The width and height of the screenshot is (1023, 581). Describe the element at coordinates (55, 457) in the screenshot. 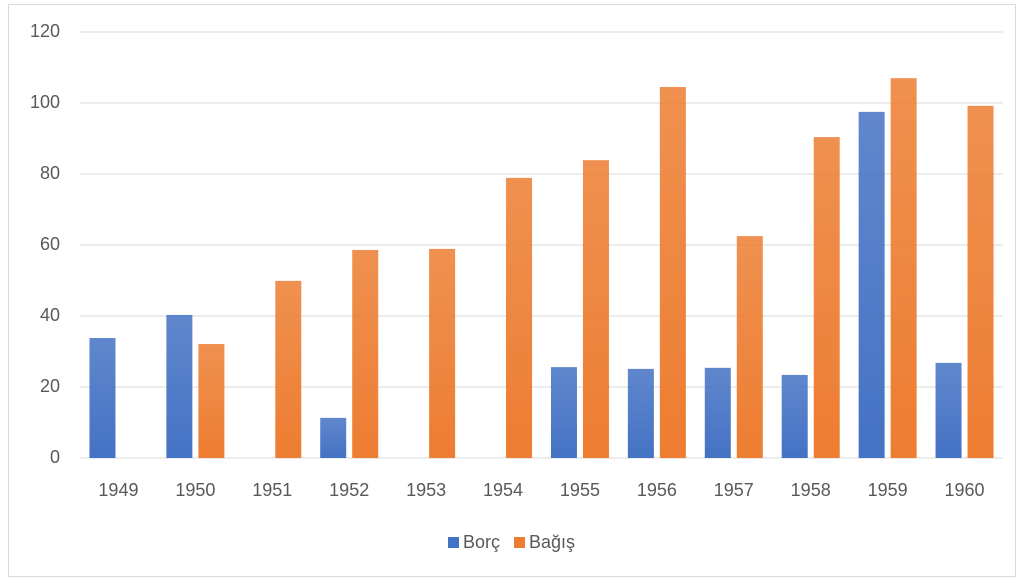

I see `y-tick-label: 0` at that location.